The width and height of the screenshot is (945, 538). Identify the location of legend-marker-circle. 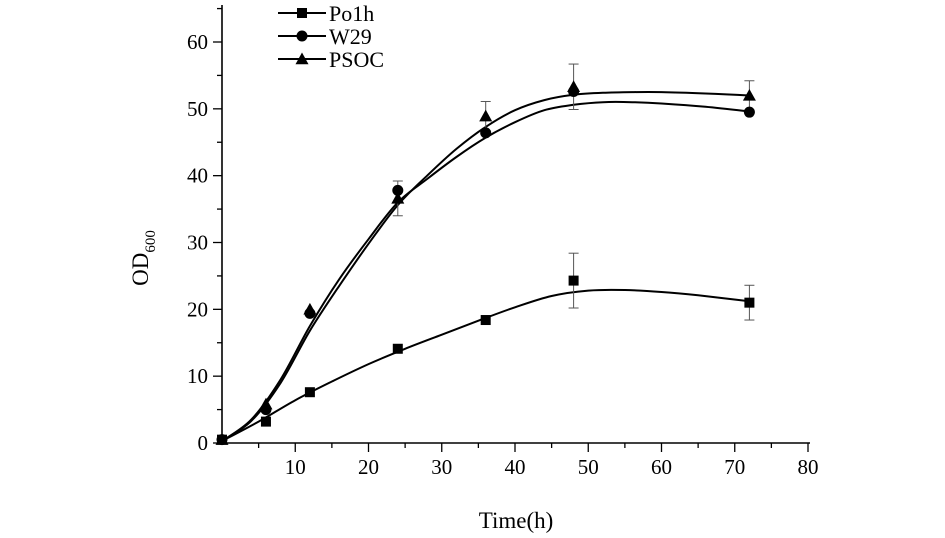
(302, 36).